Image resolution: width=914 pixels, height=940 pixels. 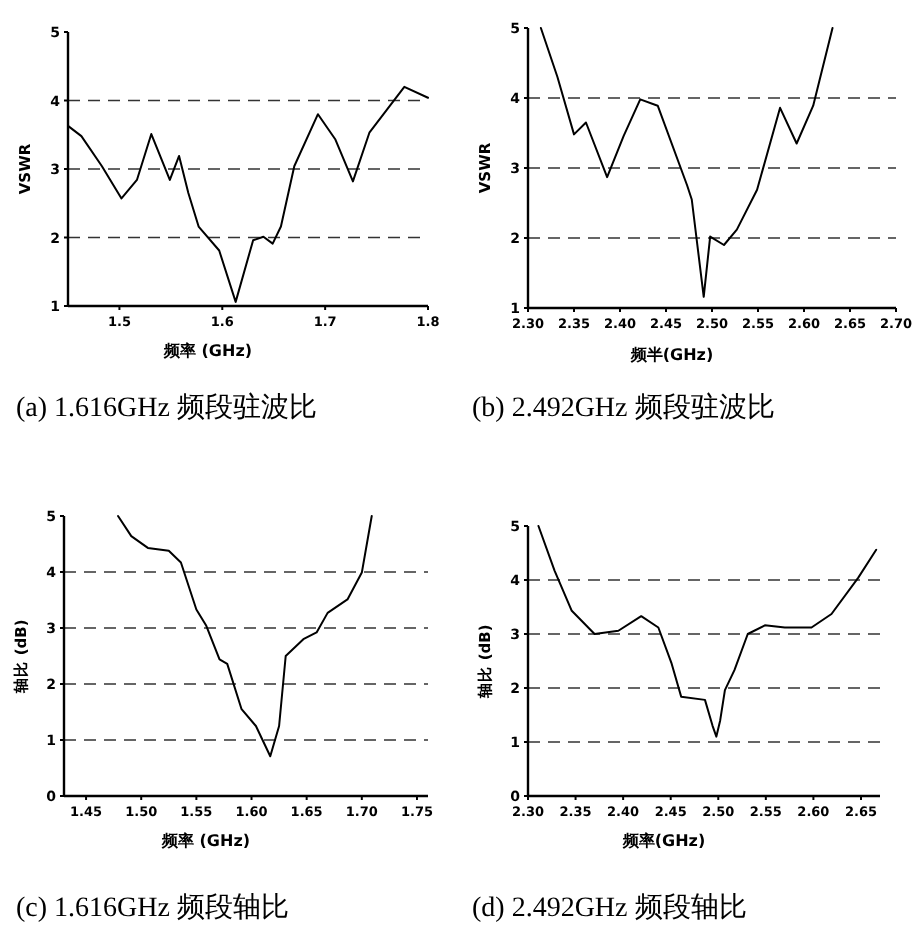 What do you see at coordinates (623, 408) in the screenshot?
I see `text: (b) 2.492GHz 频段驻波比` at bounding box center [623, 408].